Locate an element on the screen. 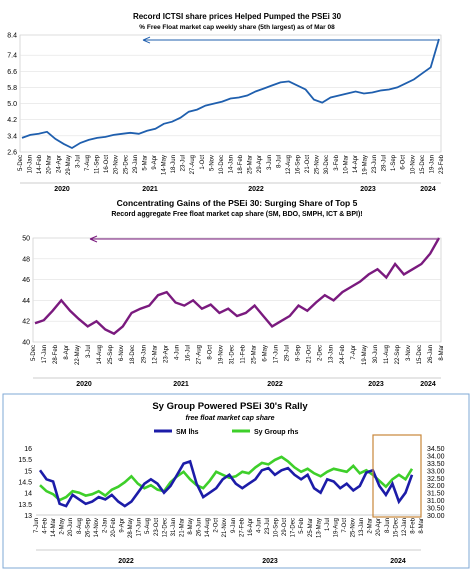 The image size is (474, 572). c1-xtick-label: 19-May is located at coordinates (366, 165).